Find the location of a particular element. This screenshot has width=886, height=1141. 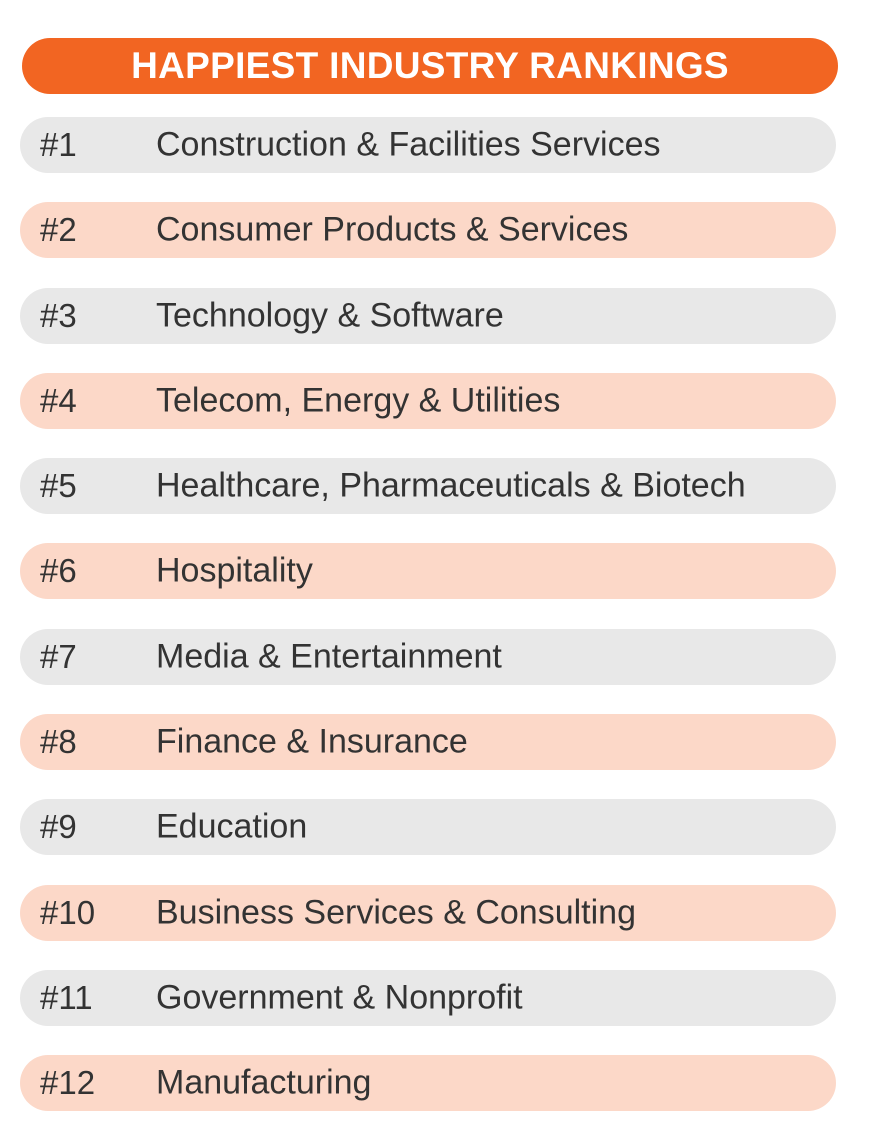

ranking-row-10: #10 Business Services & Consulting is located at coordinates (428, 912).